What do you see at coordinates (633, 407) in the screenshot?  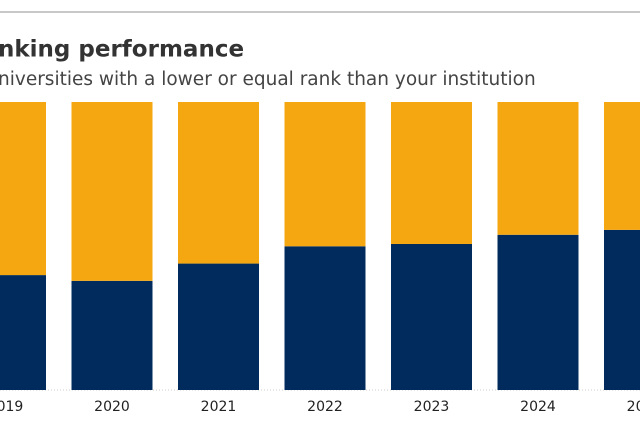 I see `x-tick-label: 2025` at bounding box center [633, 407].